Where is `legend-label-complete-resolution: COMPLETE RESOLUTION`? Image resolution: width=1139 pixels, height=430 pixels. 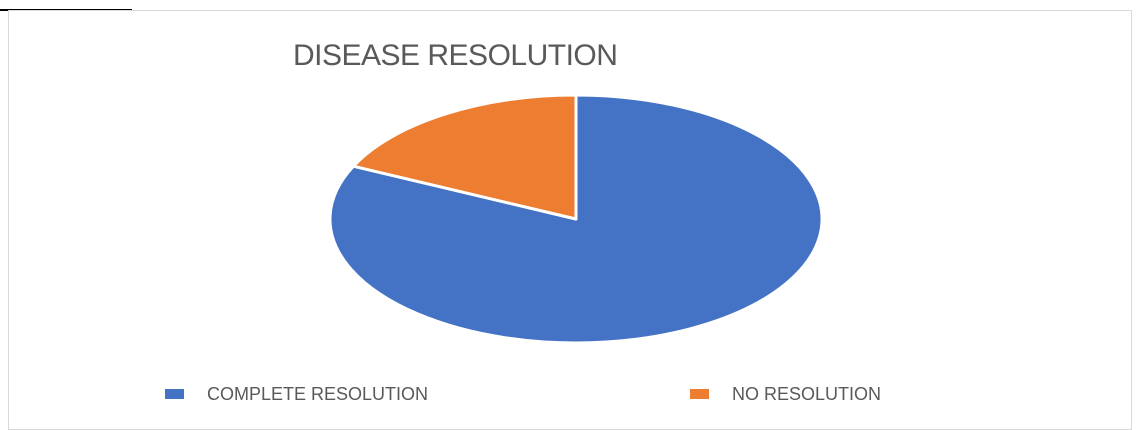 legend-label-complete-resolution: COMPLETE RESOLUTION is located at coordinates (318, 393).